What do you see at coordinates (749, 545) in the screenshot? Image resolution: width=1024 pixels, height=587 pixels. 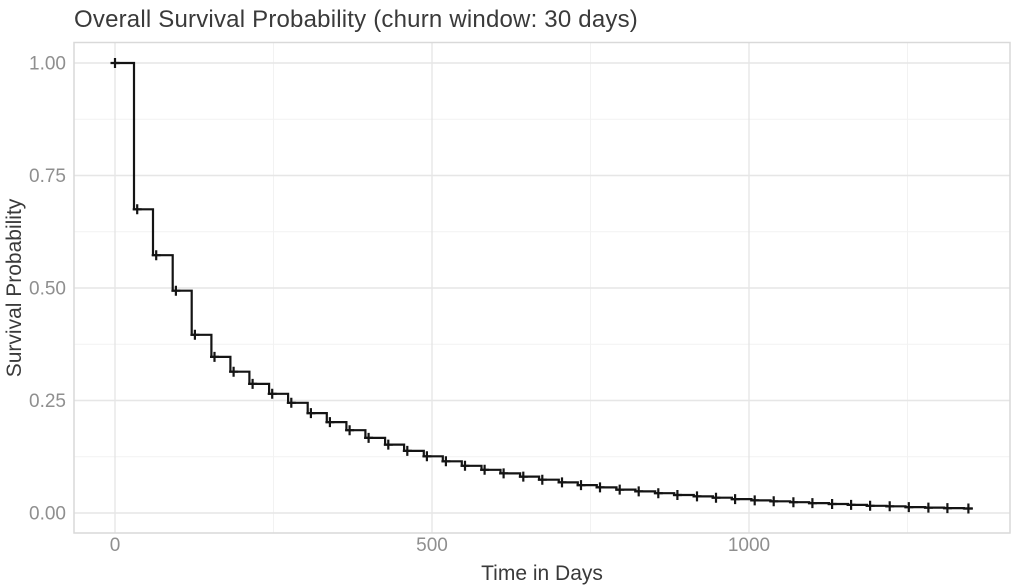 I see `x-tick-label: 1000` at bounding box center [749, 545].